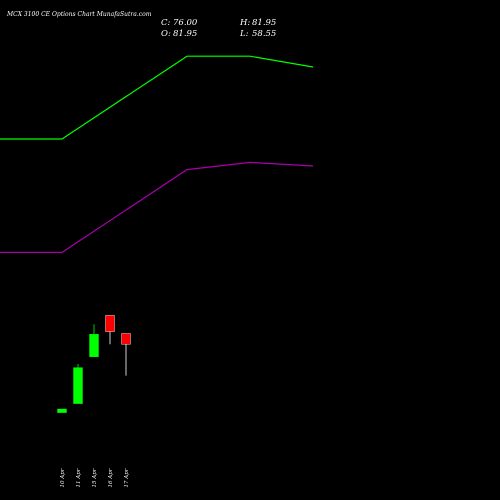 The height and width of the screenshot is (500, 500). I want to click on x-tick-label: 11 Apr, so click(79, 477).